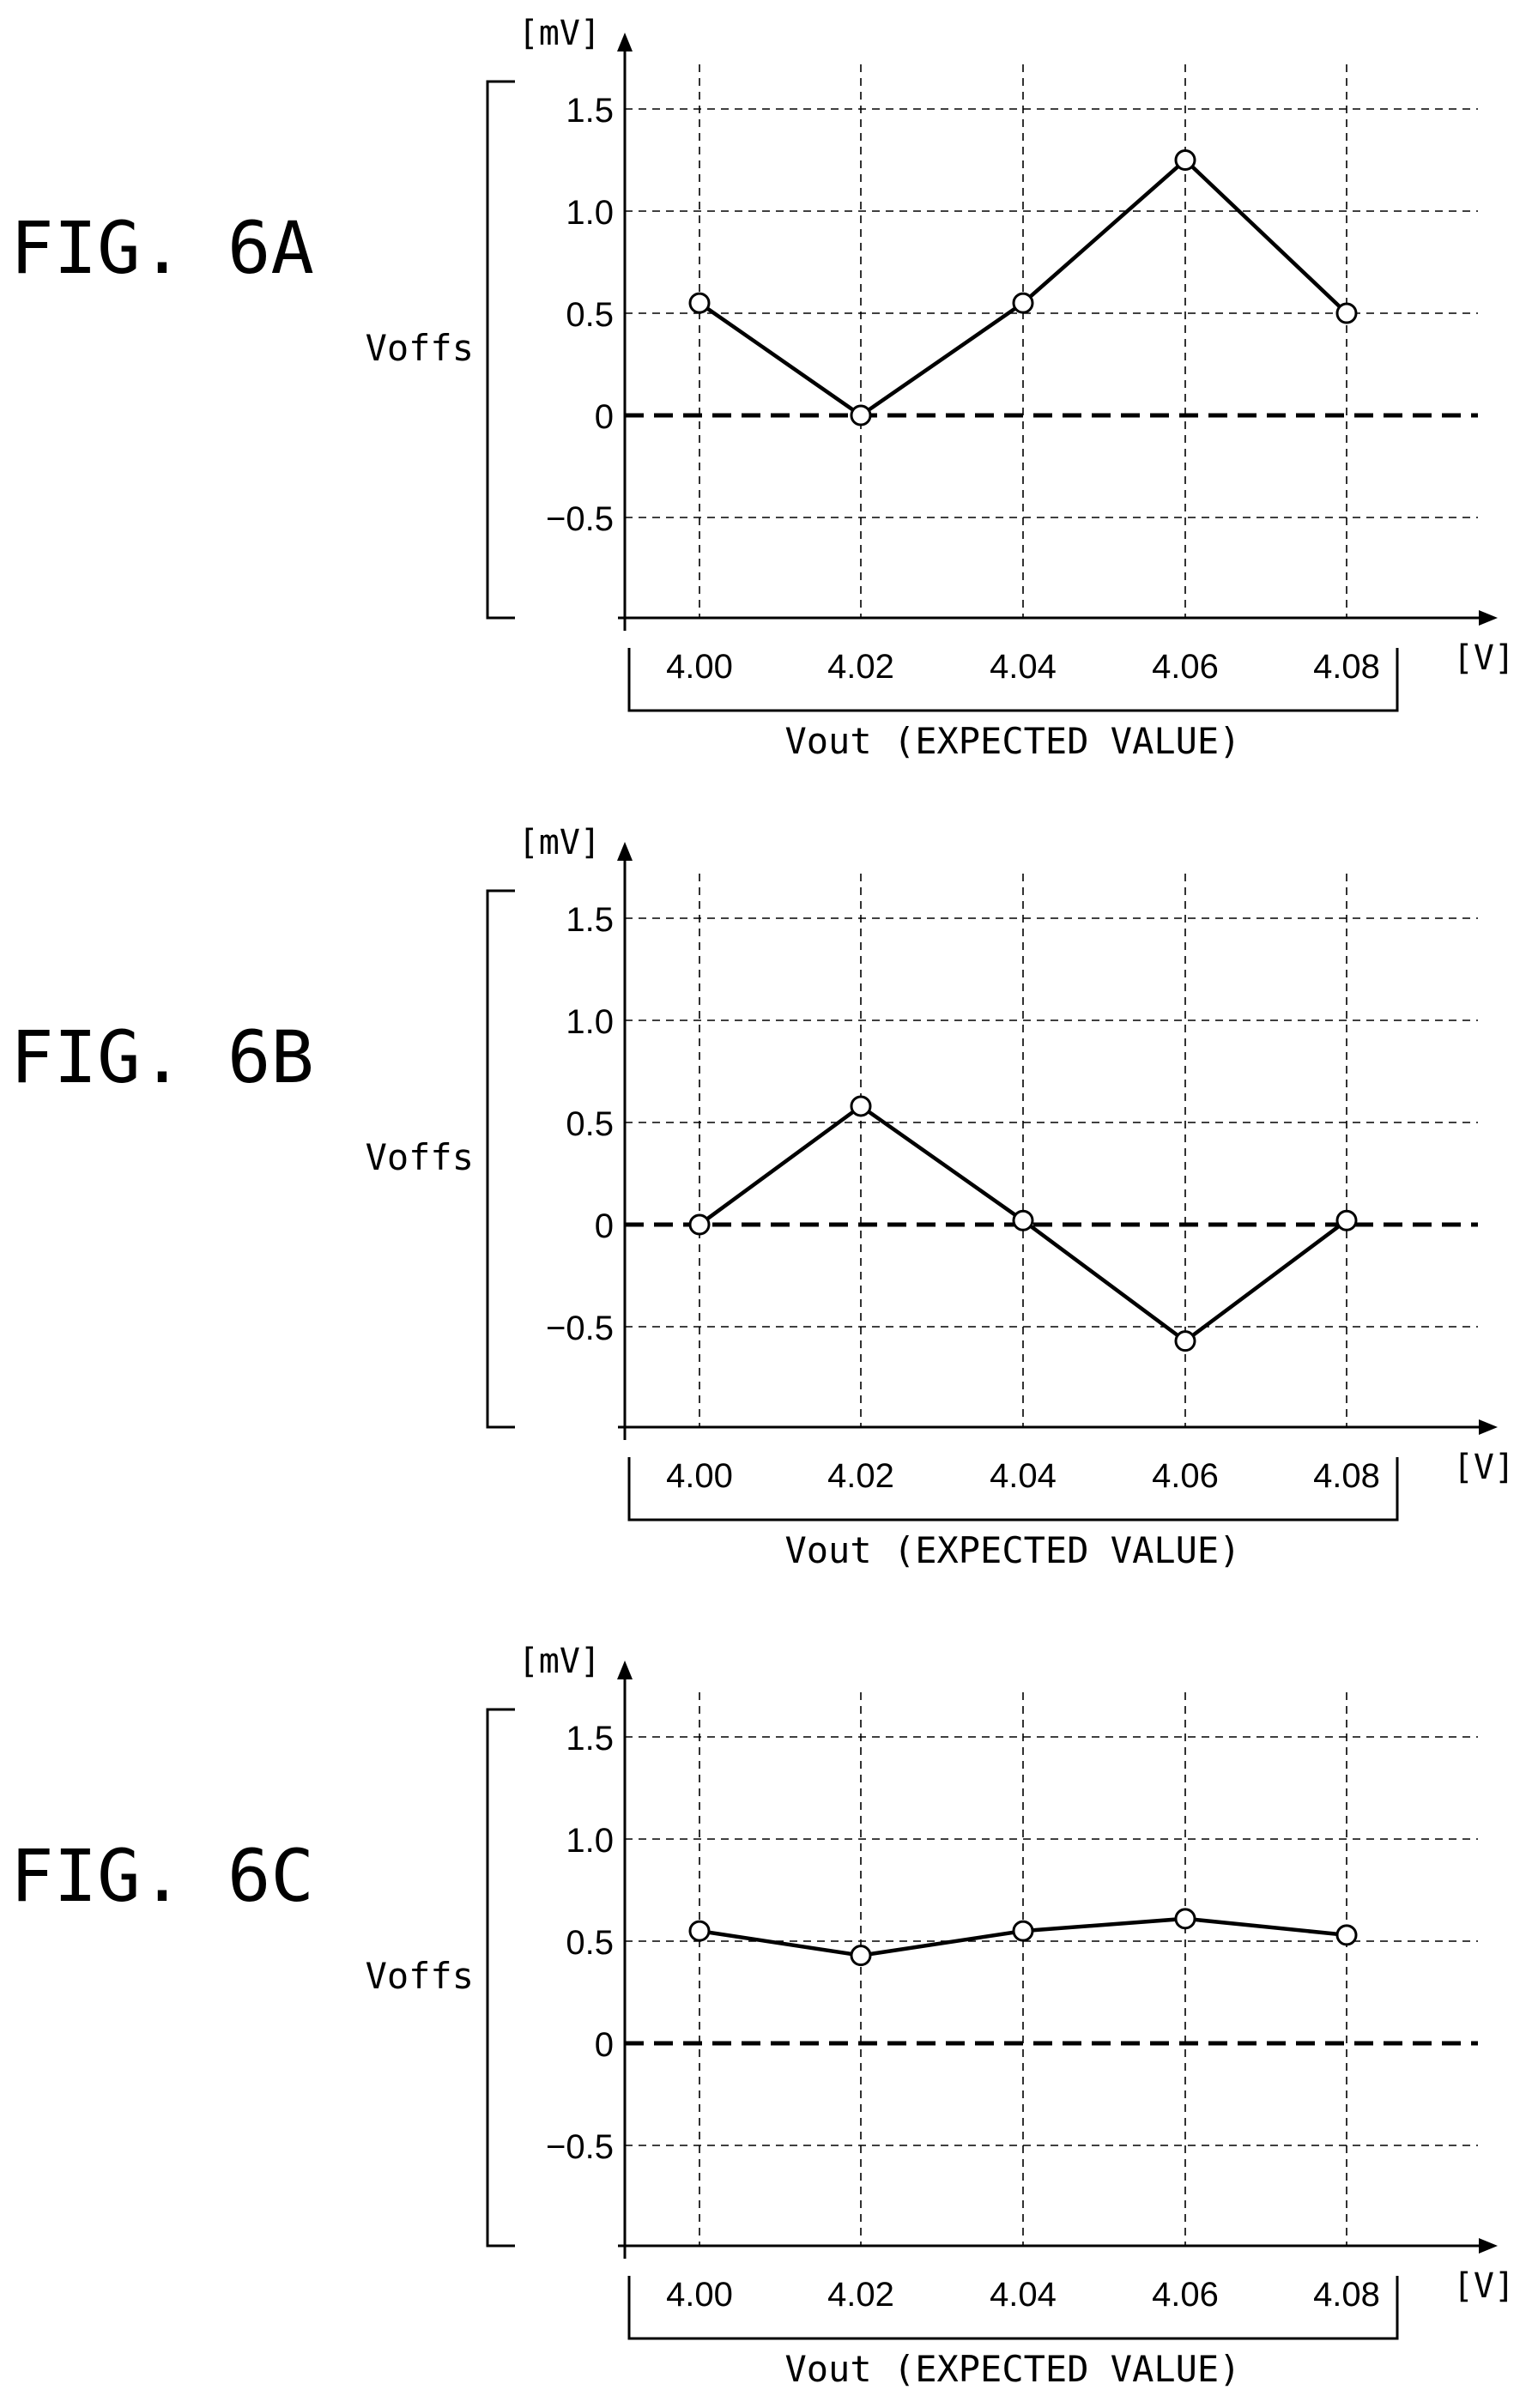  What do you see at coordinates (162, 1876) in the screenshot?
I see `figure-label: FIG. 6C` at bounding box center [162, 1876].